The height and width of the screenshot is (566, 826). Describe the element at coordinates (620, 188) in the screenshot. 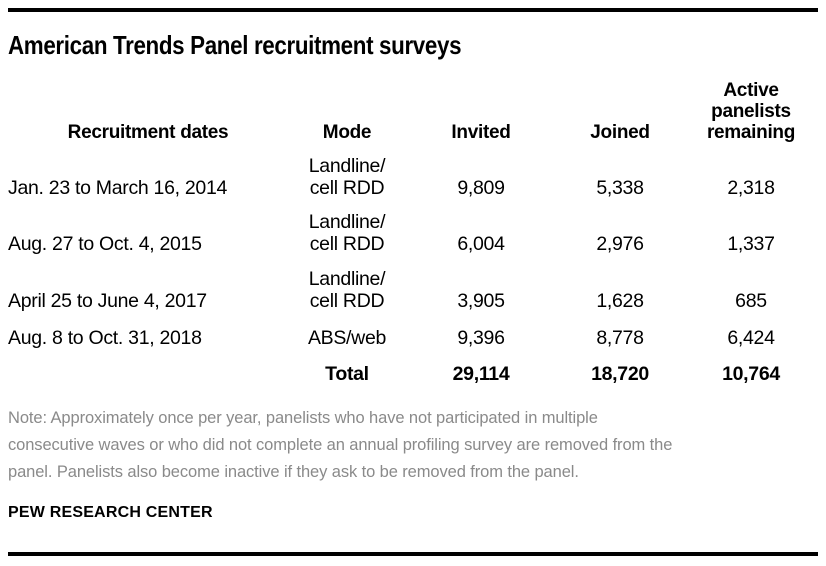

I see `joined-cell: 5,338` at that location.